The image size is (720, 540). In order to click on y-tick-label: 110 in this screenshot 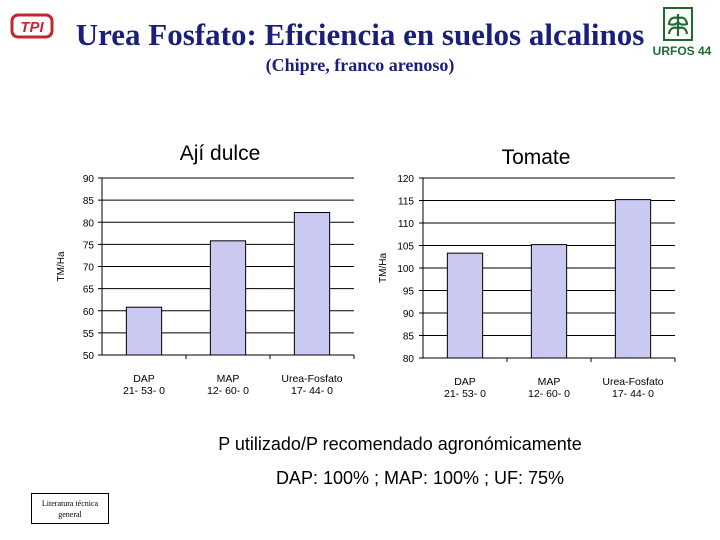, I will do `click(406, 224)`.